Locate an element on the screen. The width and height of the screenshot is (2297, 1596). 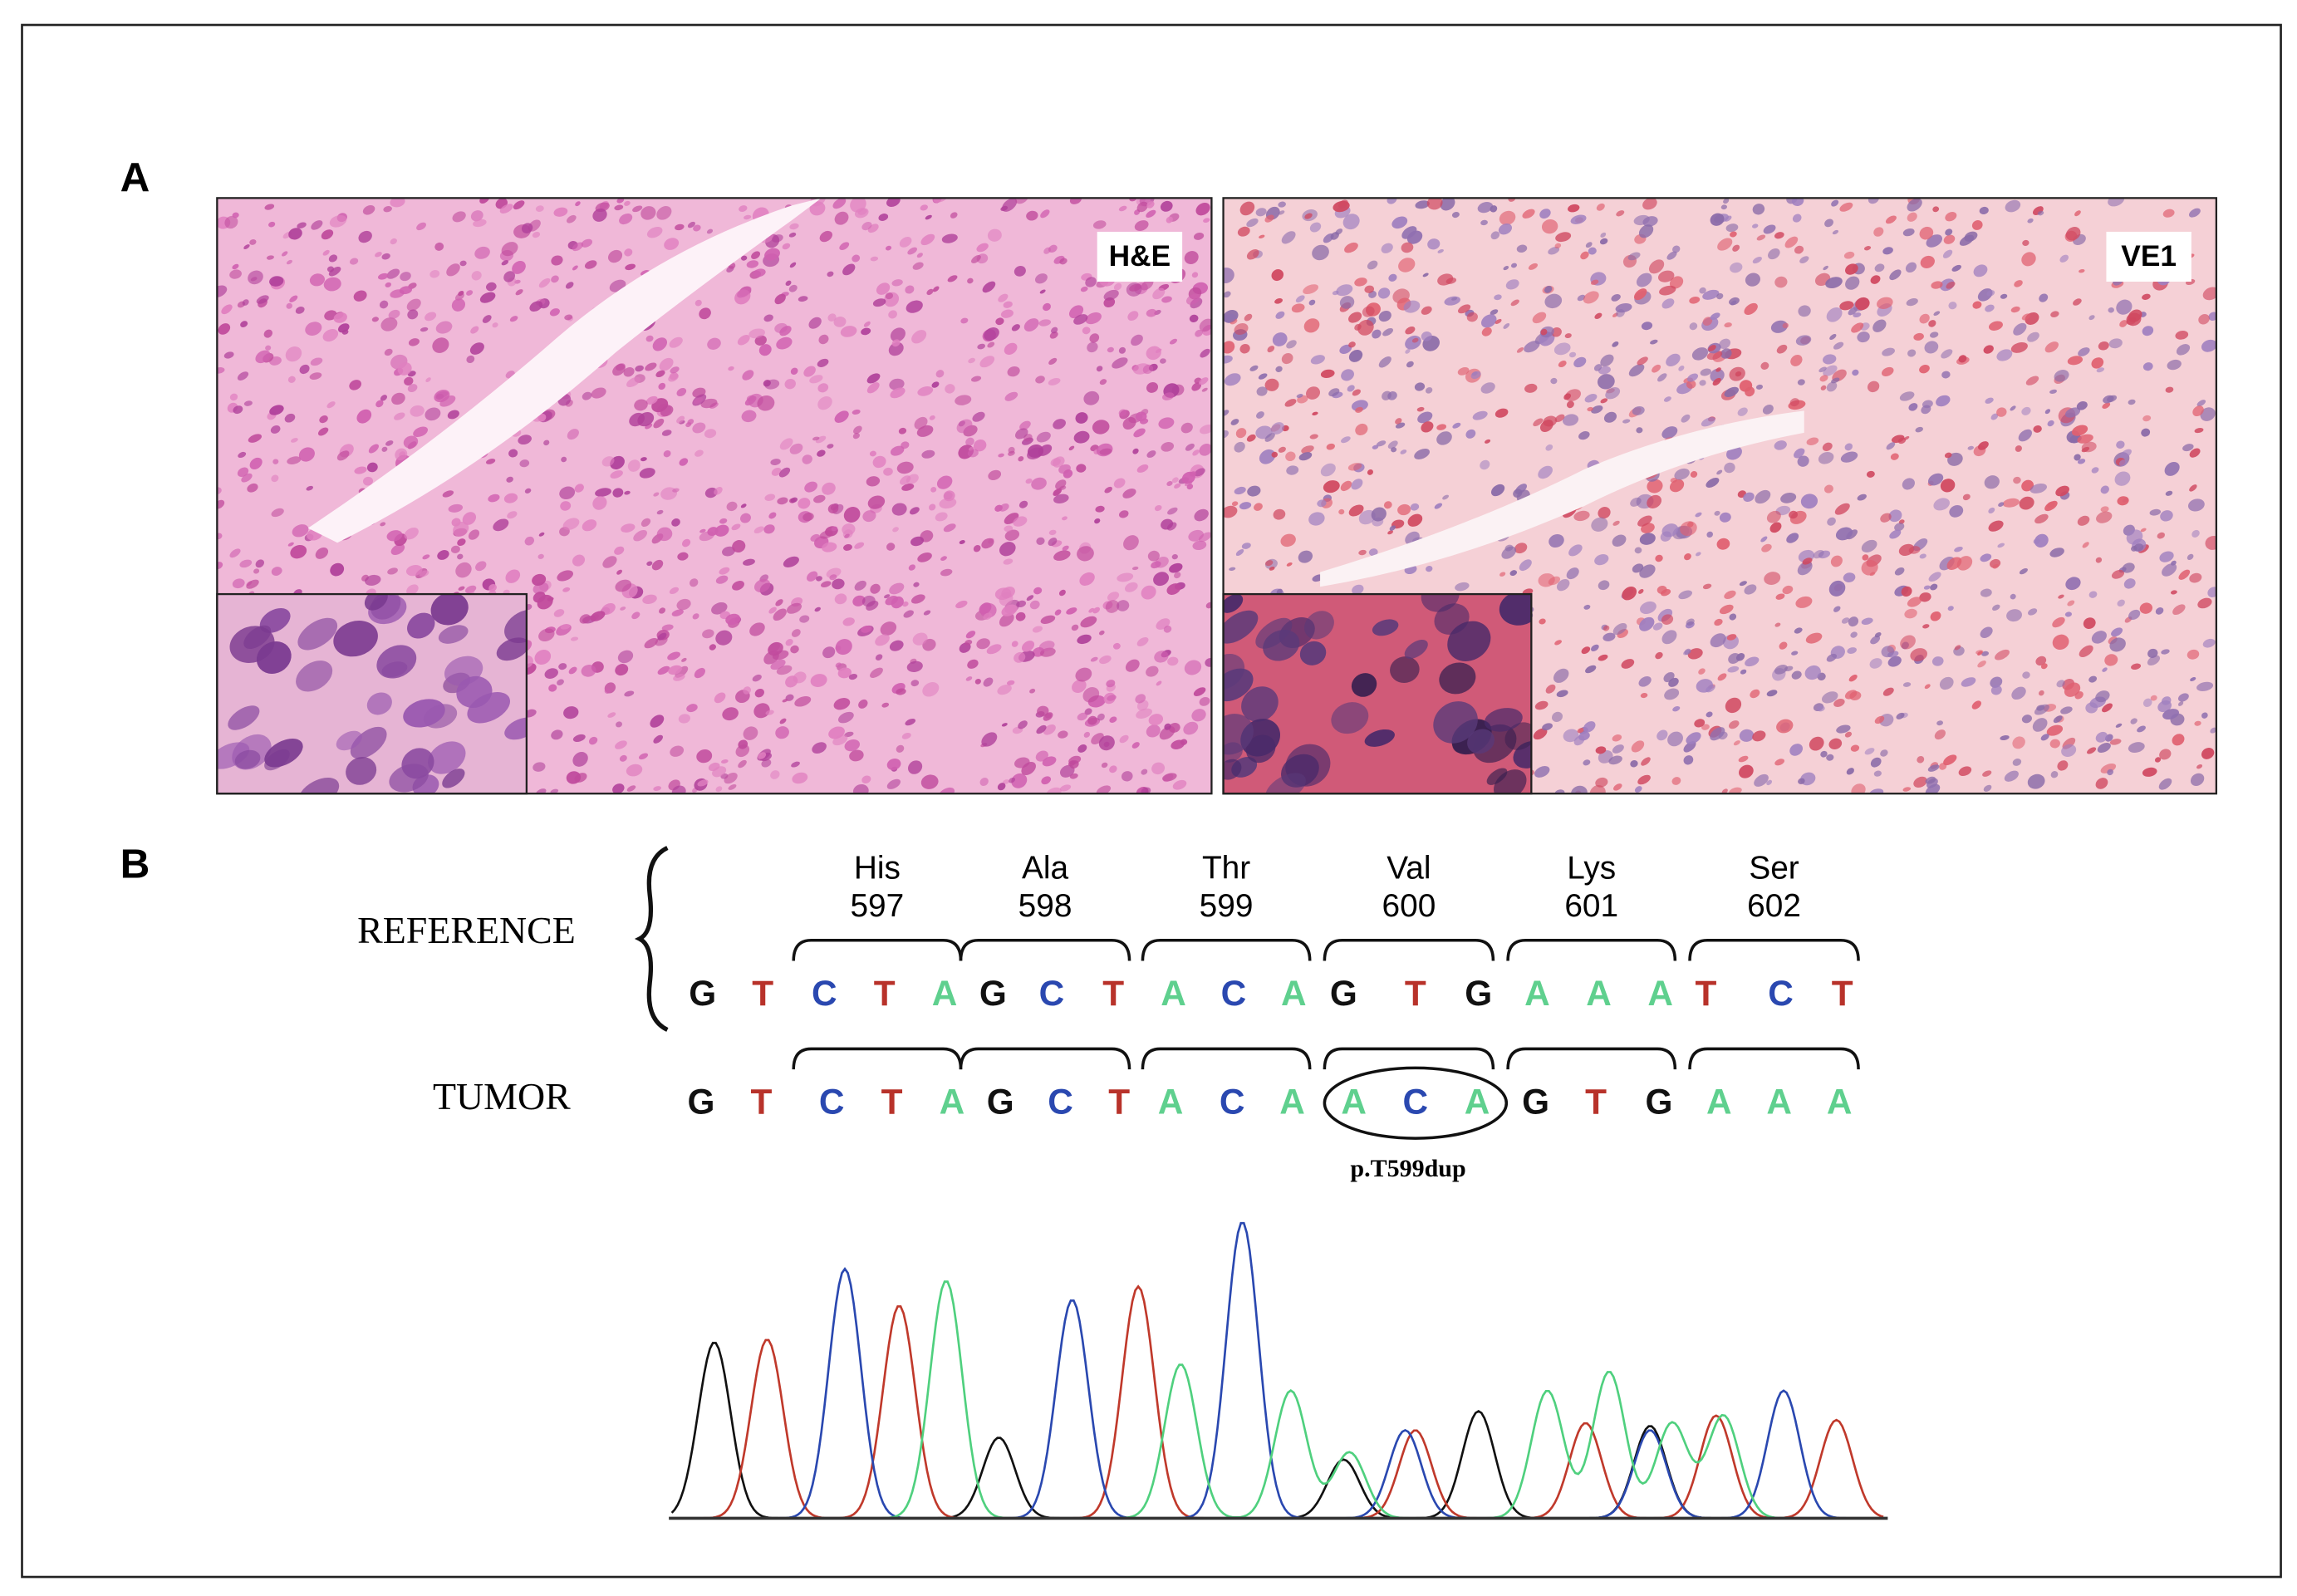
codon-bracket is located at coordinates (1045, 950).